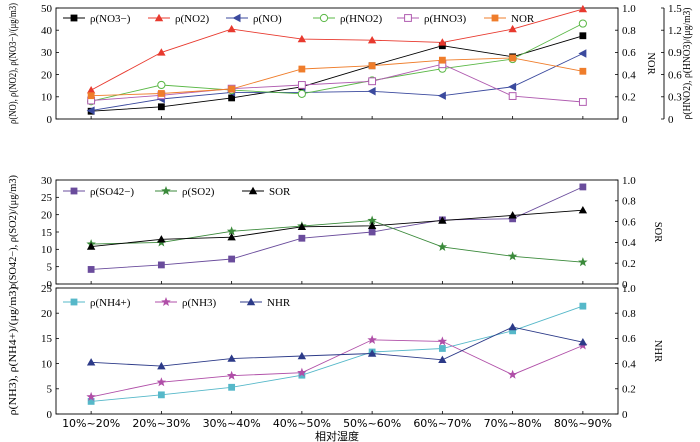  I want to click on legend-entry: NHR, so click(265, 303).